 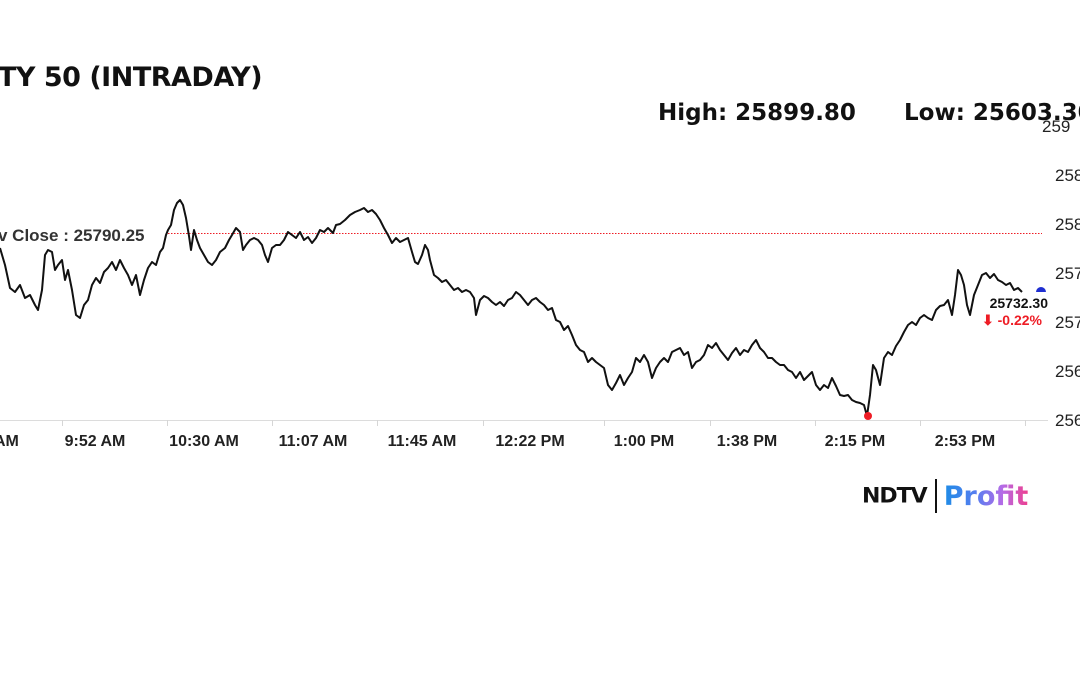 What do you see at coordinates (747, 441) in the screenshot?
I see `x-tick: 1:38 PM` at bounding box center [747, 441].